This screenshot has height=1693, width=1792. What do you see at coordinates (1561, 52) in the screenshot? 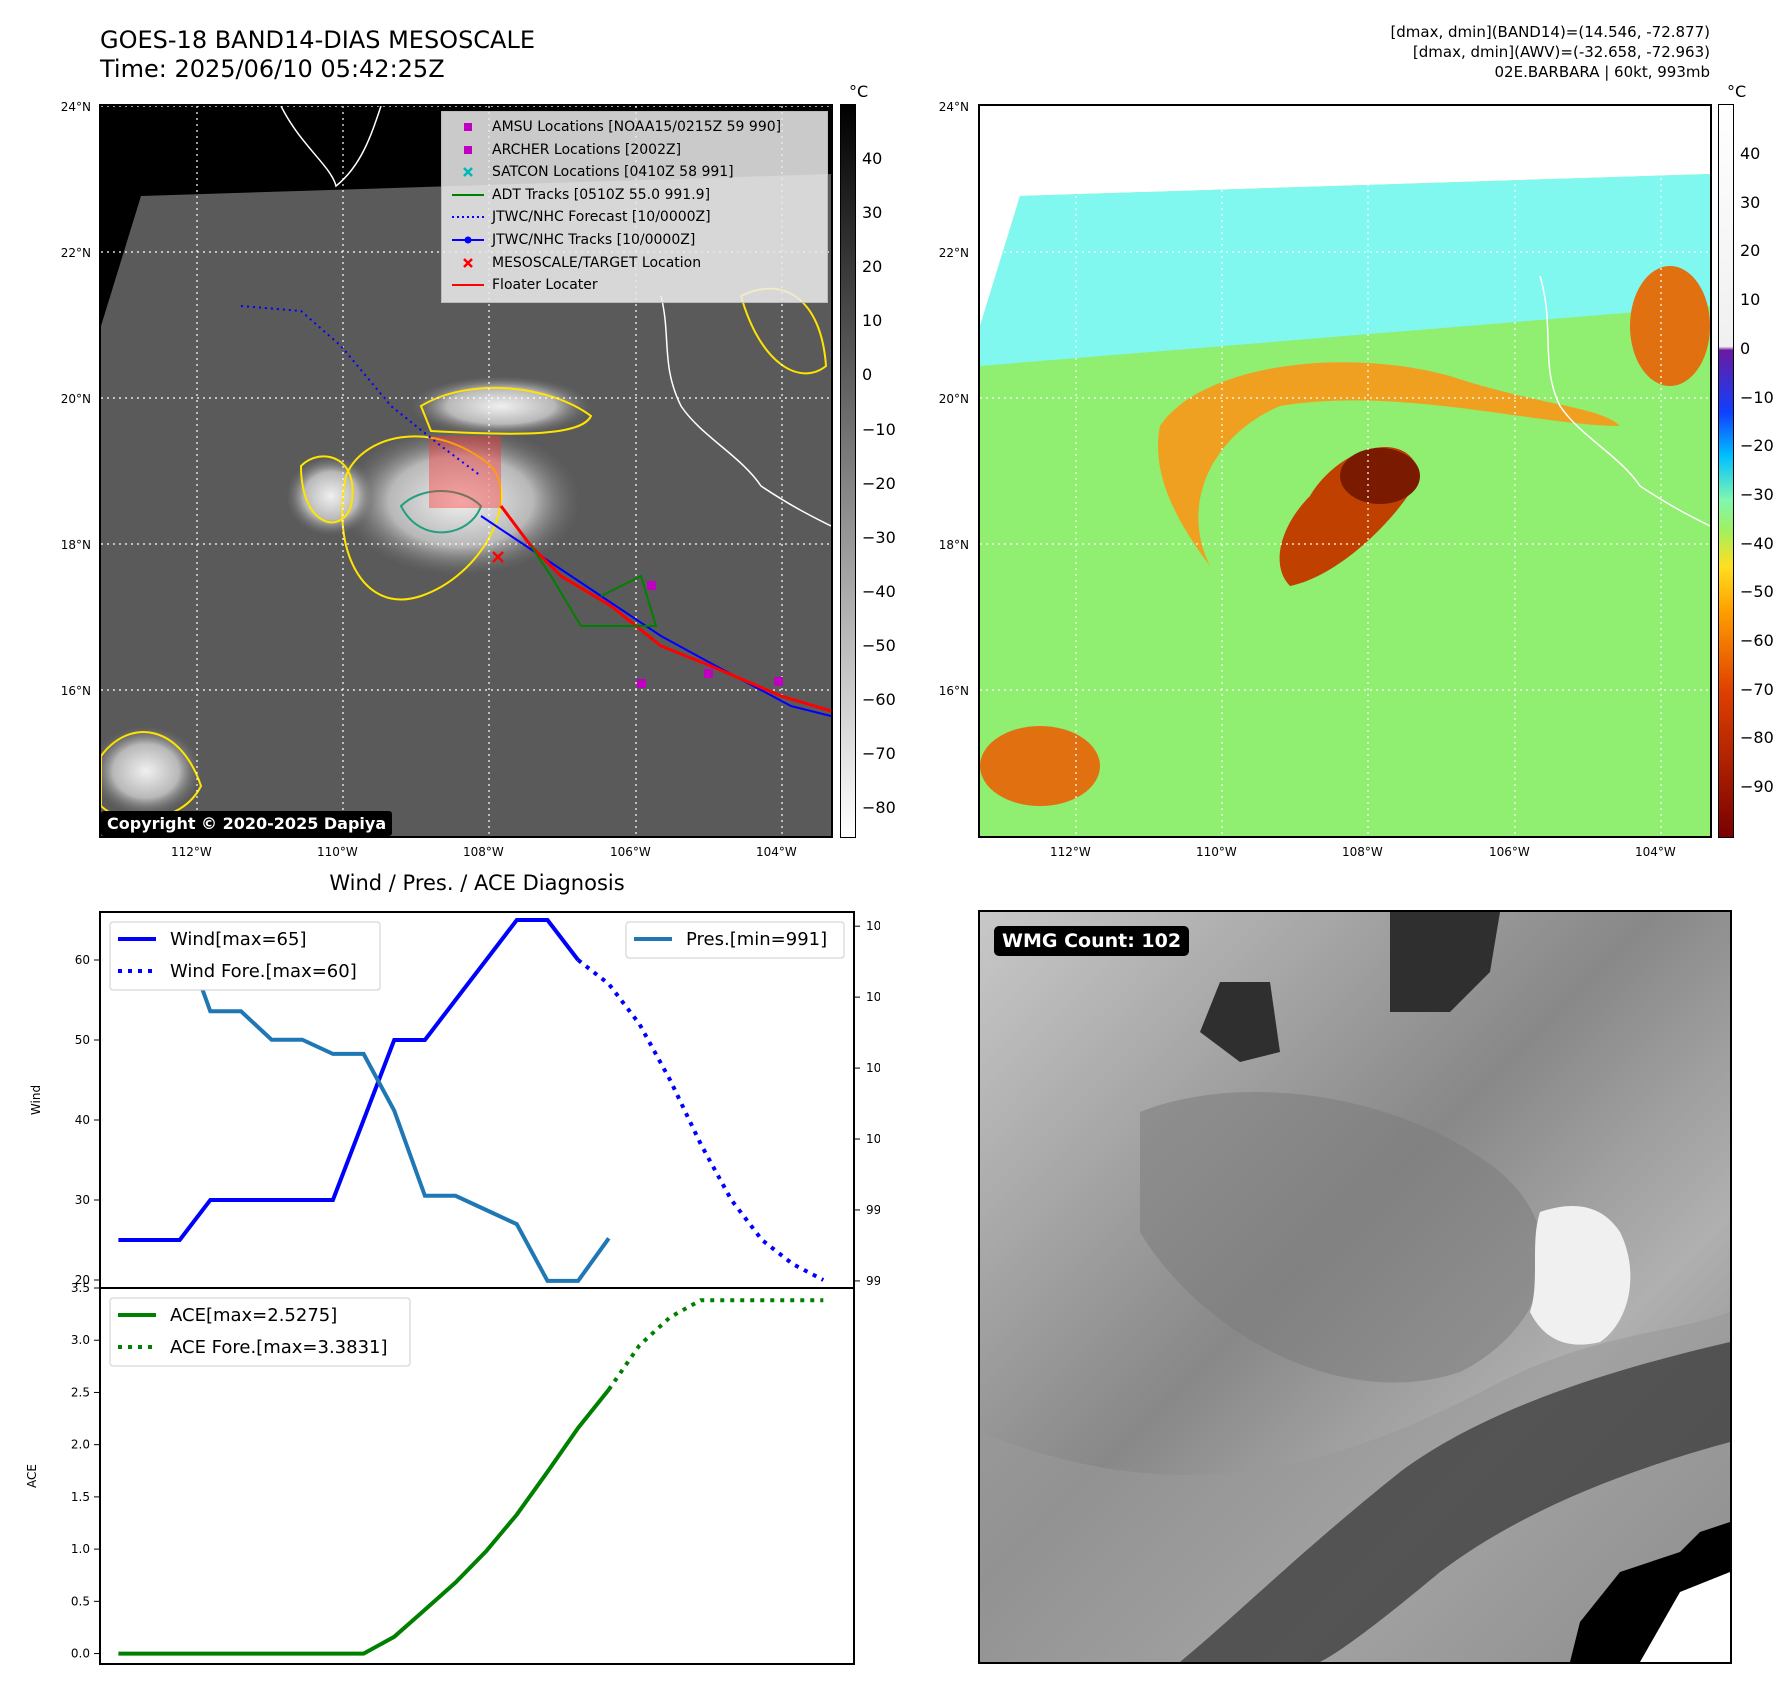
I see `stats-awv: [dmax, dmin](AWV)=(-32.658, -72.963)` at bounding box center [1561, 52].